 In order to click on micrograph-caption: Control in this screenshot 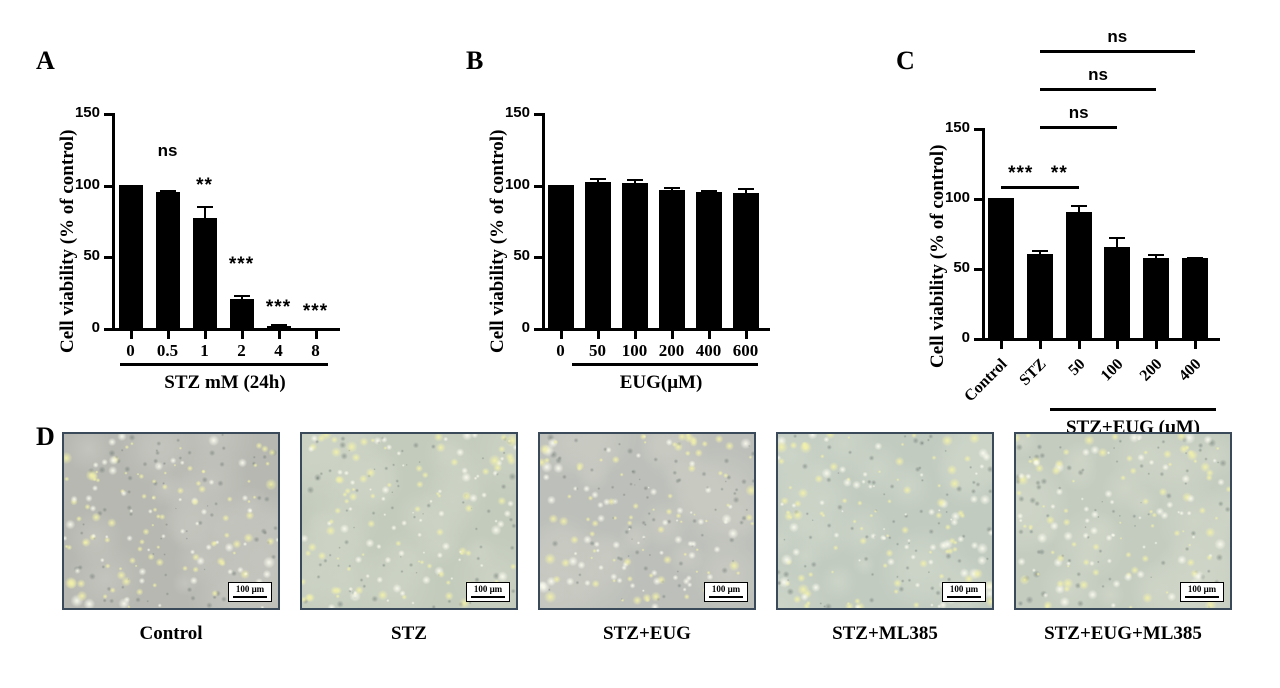, I will do `click(171, 633)`.